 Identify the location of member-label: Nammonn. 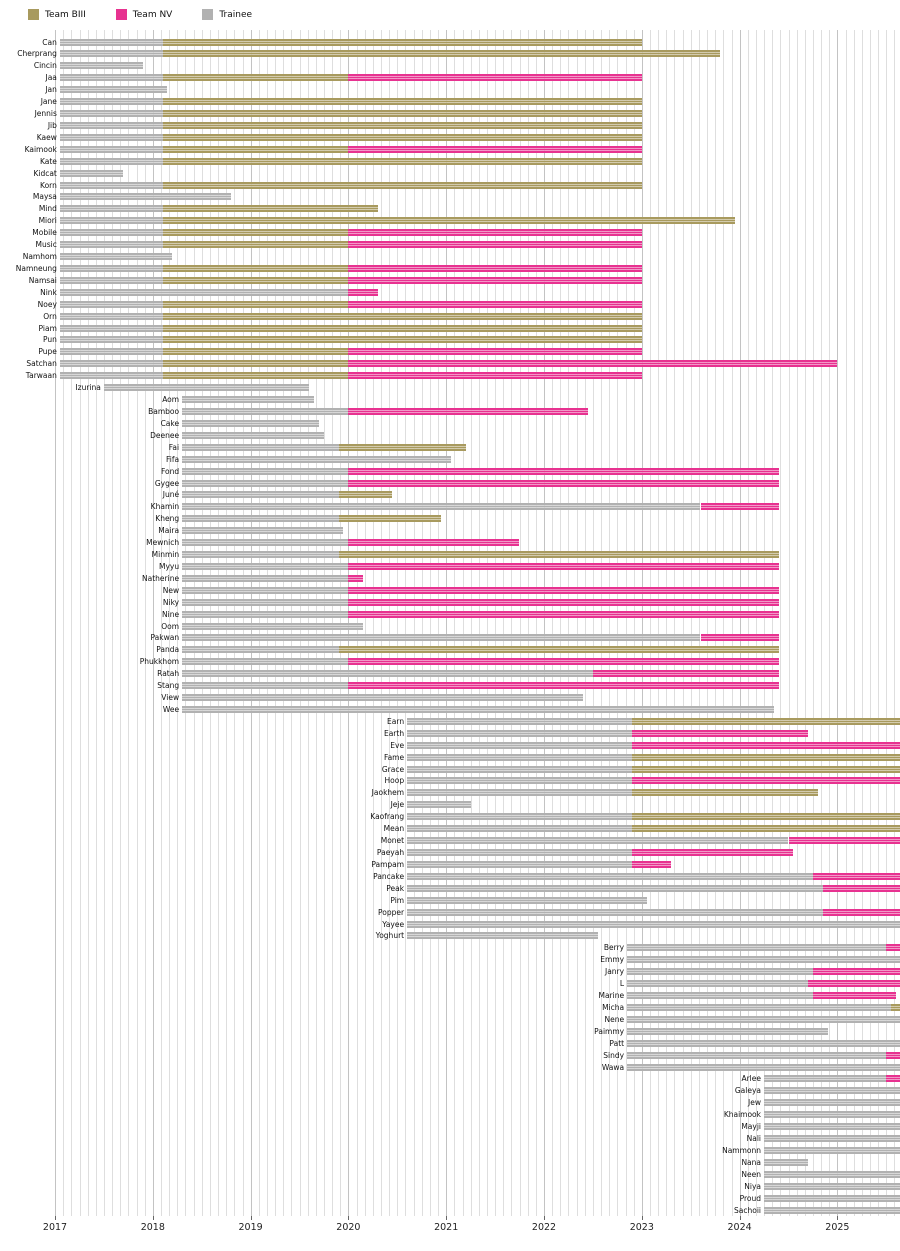
(741, 1150).